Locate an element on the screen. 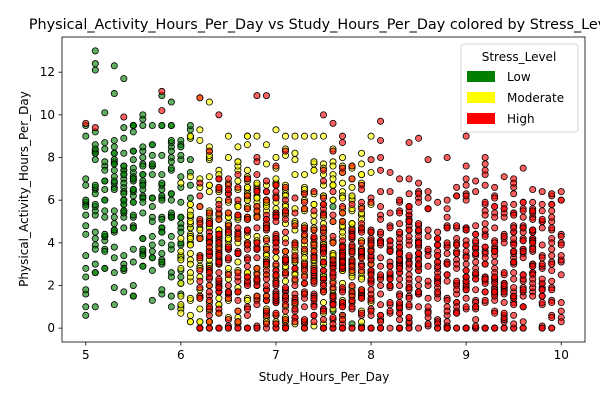 The width and height of the screenshot is (600, 400). x-tick-label: 7 is located at coordinates (276, 355).